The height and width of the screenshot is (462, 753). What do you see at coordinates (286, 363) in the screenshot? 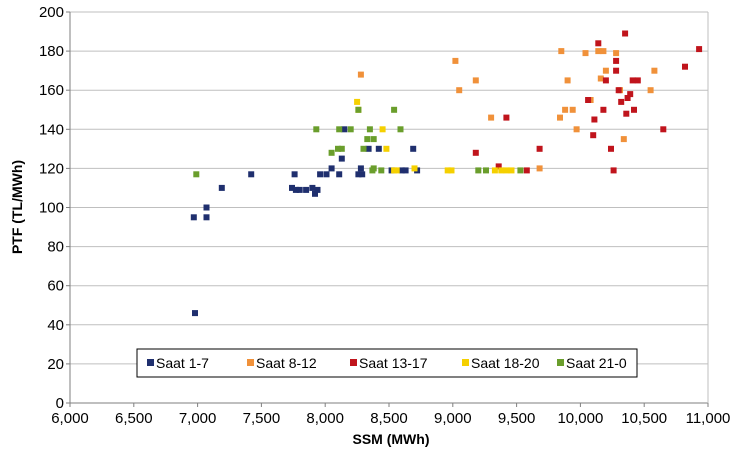
I see `legend-label: Saat 8-12` at bounding box center [286, 363].